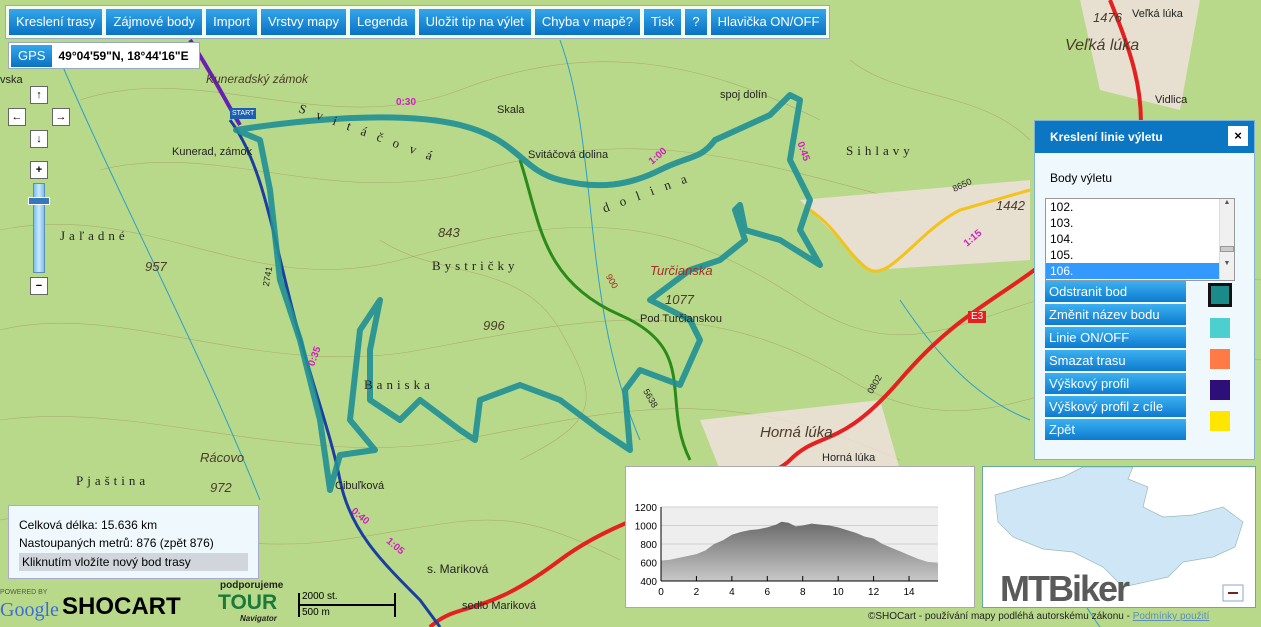  I want to click on delete-route-button: Smazat trasu, so click(1115, 360).